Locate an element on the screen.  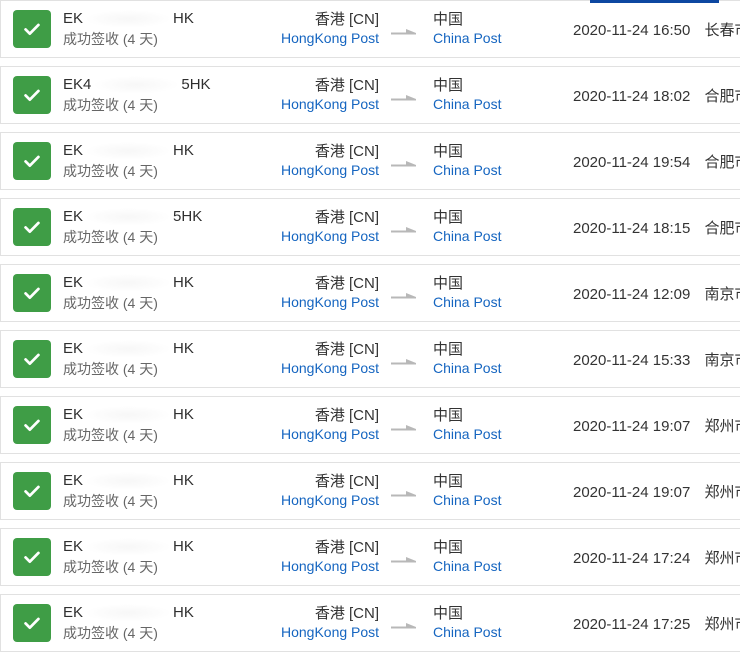
tracking-number: EK4 5HK is located at coordinates (172, 85).